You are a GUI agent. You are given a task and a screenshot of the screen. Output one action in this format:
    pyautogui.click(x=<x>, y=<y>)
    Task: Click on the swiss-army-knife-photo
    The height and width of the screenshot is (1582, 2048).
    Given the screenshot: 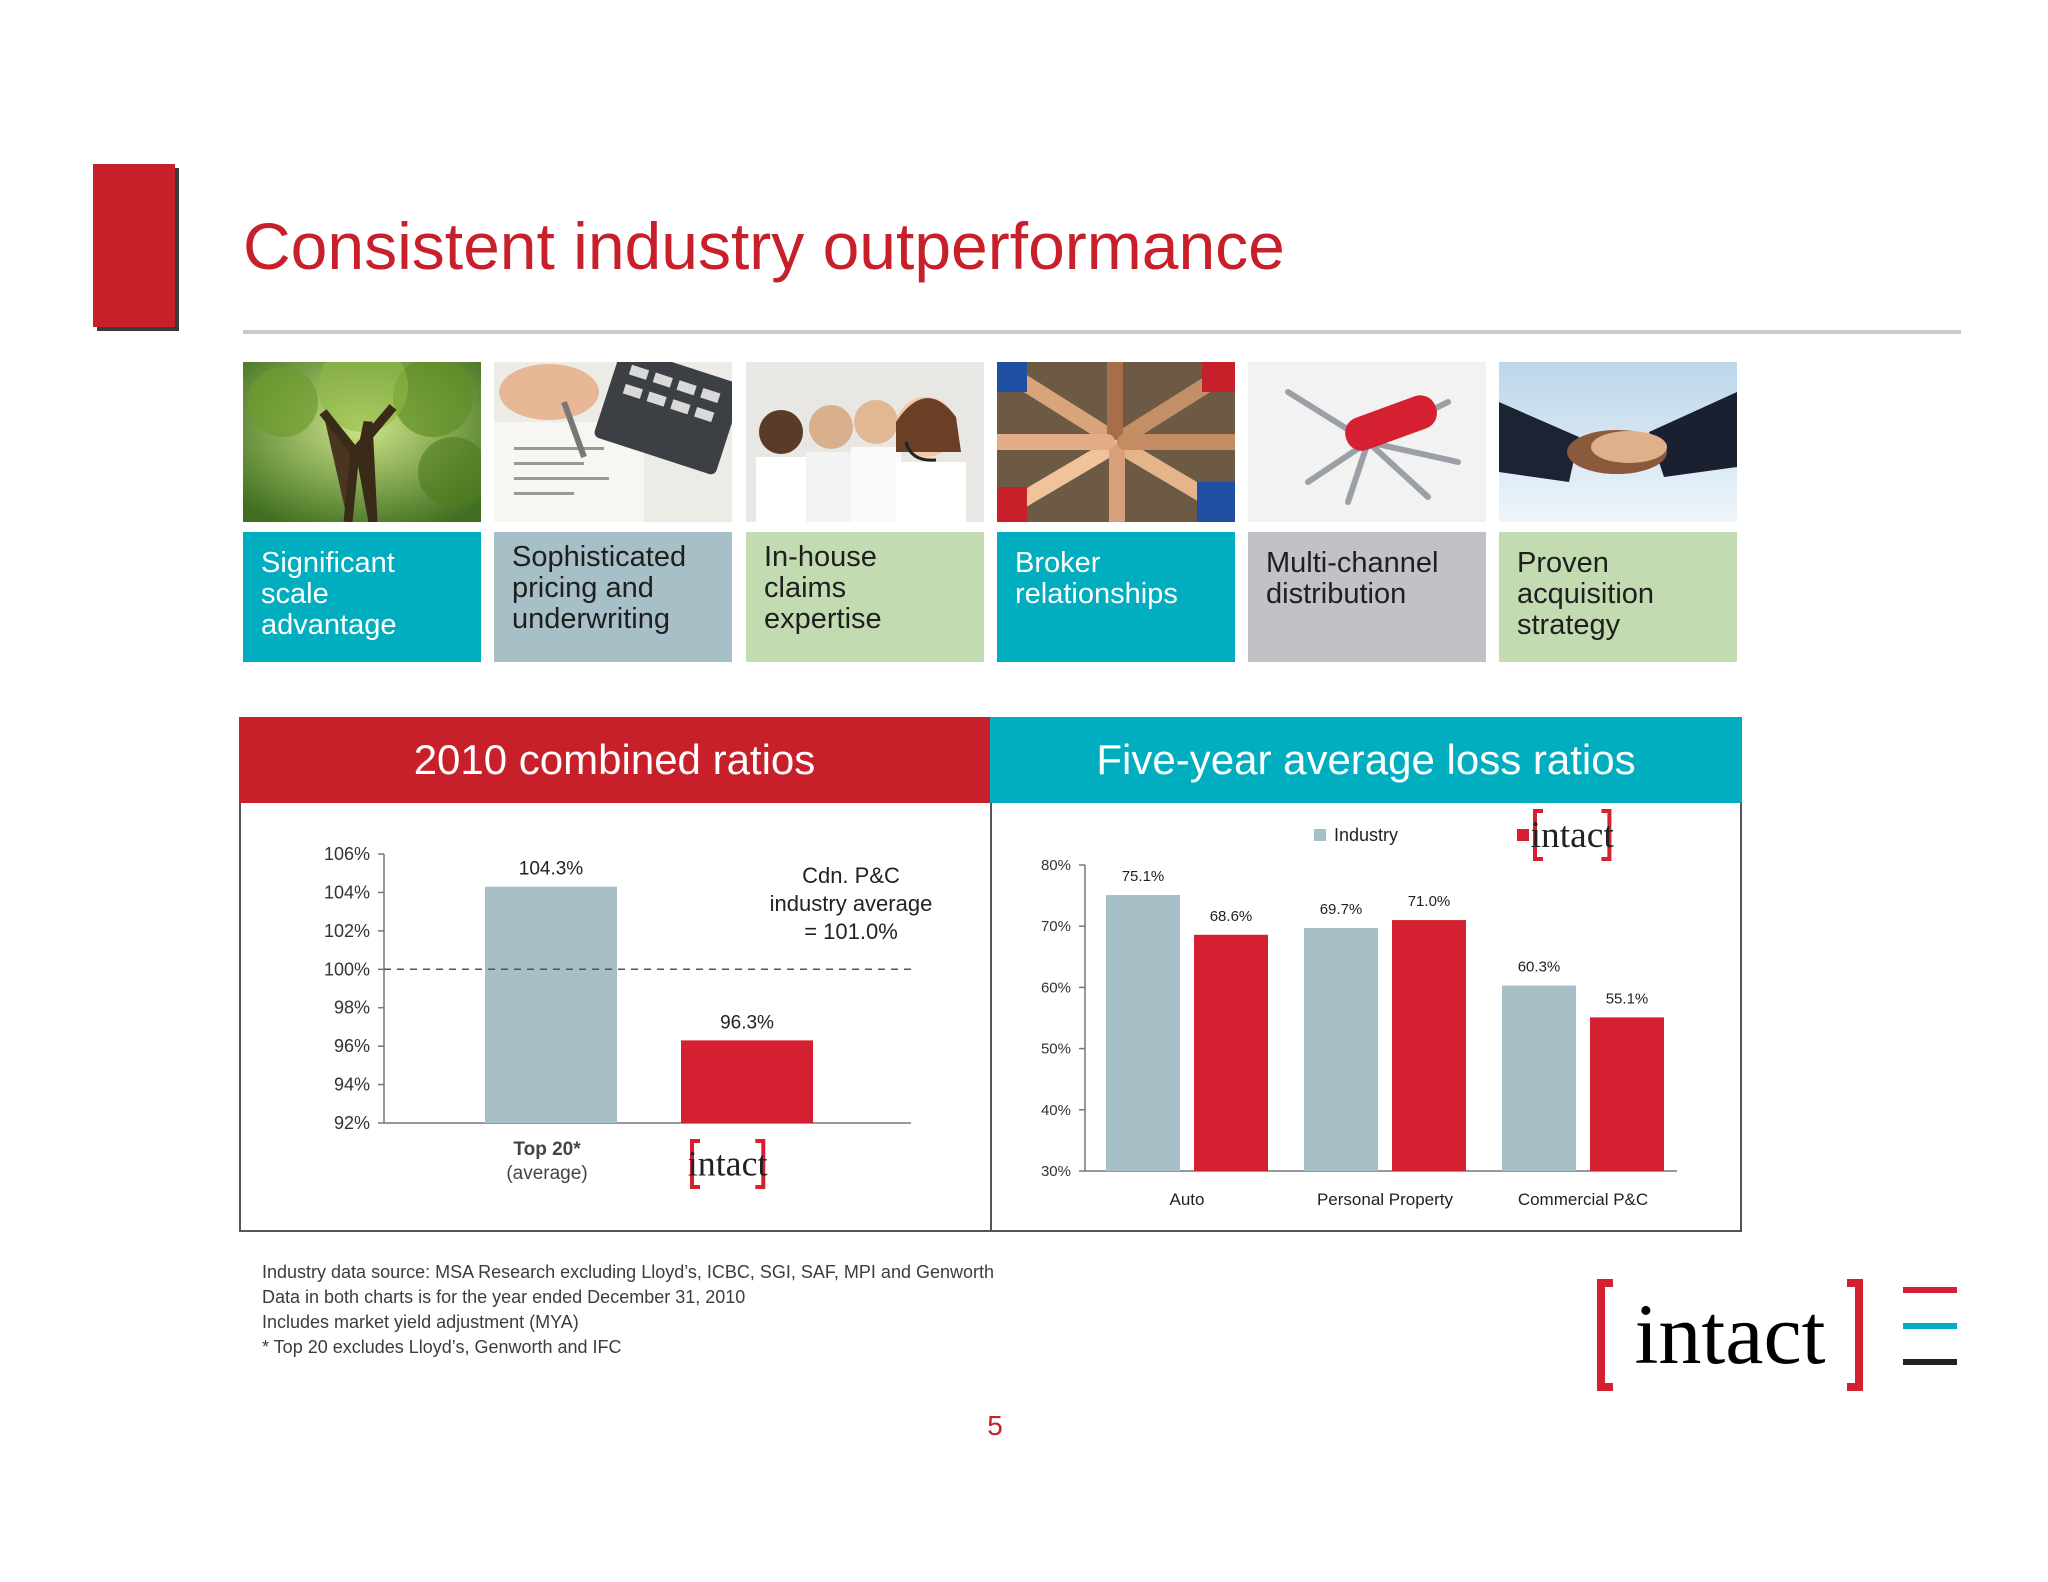 What is the action you would take?
    pyautogui.click(x=1367, y=442)
    